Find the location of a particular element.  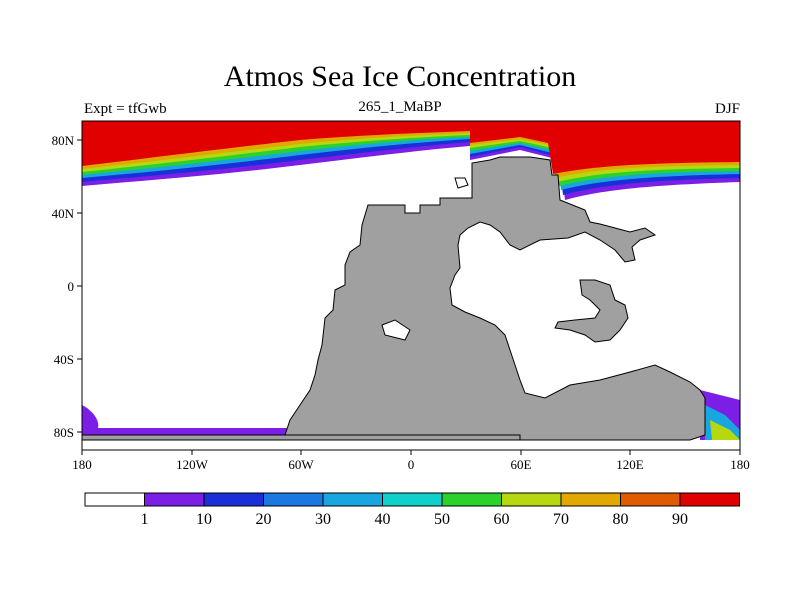

colorbar-label: 10 is located at coordinates (204, 519).